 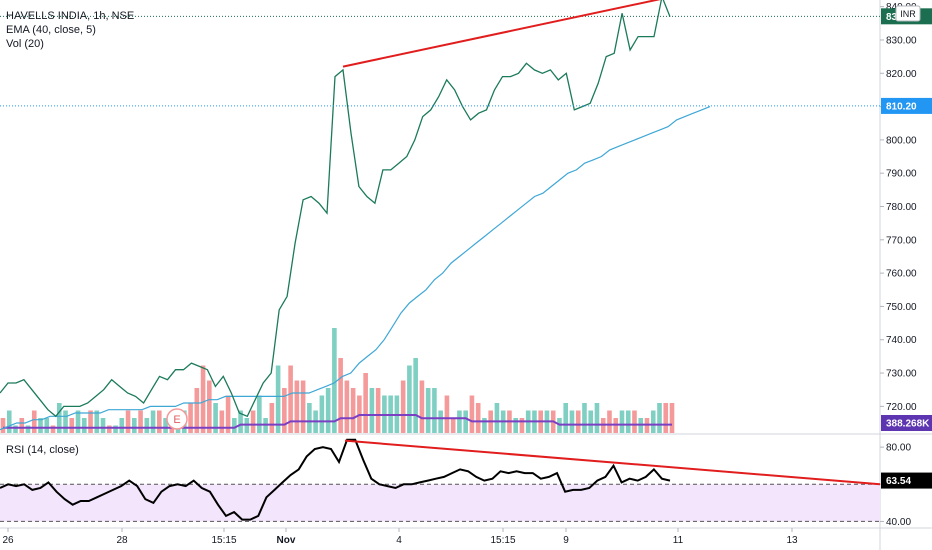 I want to click on price-tick-label: 790.00, so click(x=901, y=174).